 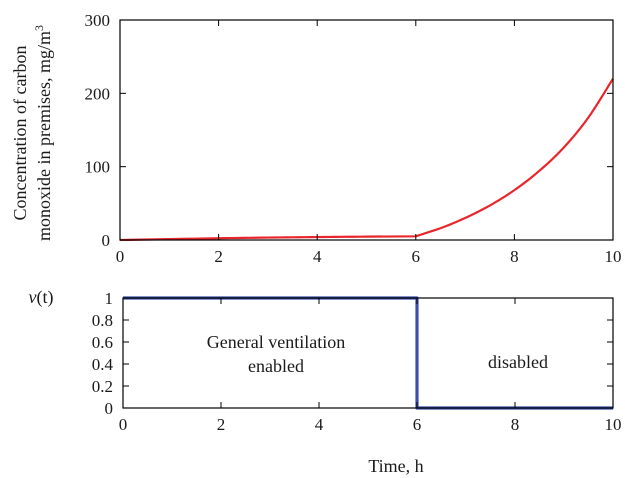 I want to click on disabled-annotation: disabled, so click(x=518, y=362).